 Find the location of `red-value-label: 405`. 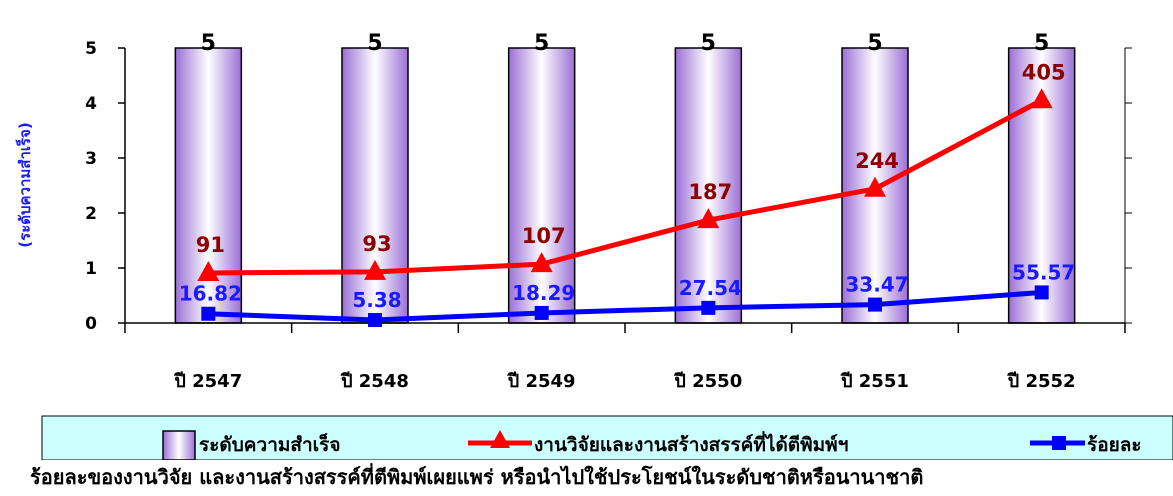

red-value-label: 405 is located at coordinates (1044, 72).